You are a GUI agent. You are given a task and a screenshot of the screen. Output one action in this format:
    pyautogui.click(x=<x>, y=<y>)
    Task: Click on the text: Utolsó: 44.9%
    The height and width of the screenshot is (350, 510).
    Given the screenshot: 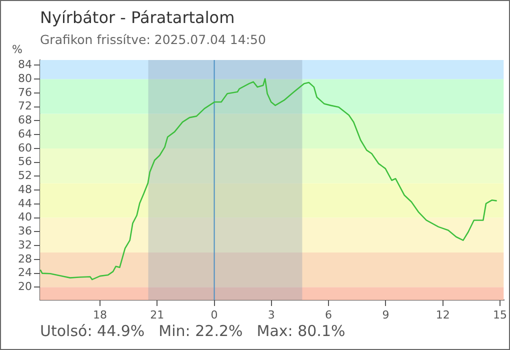 What is the action you would take?
    pyautogui.click(x=92, y=331)
    